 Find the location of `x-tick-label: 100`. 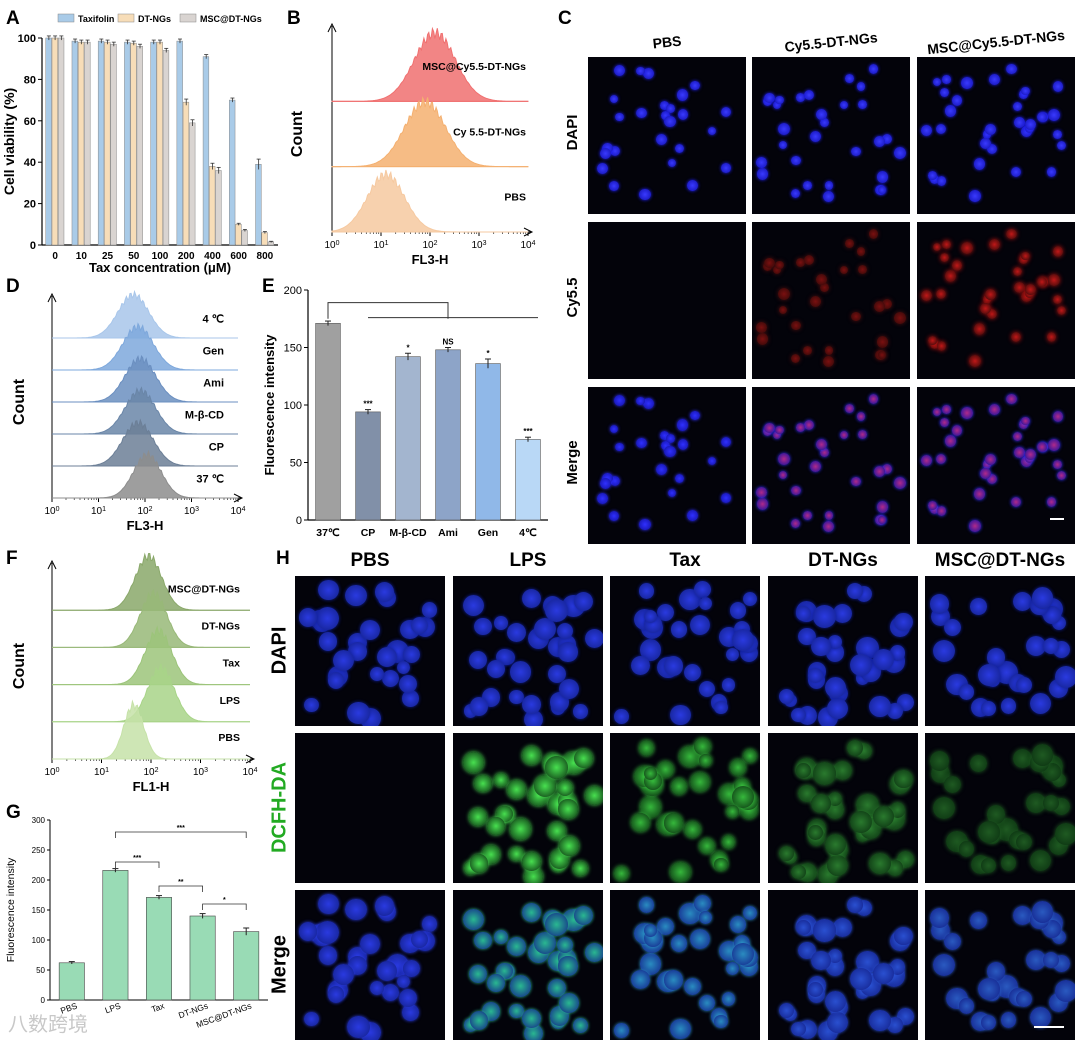

x-tick-label: 100 is located at coordinates (160, 256).